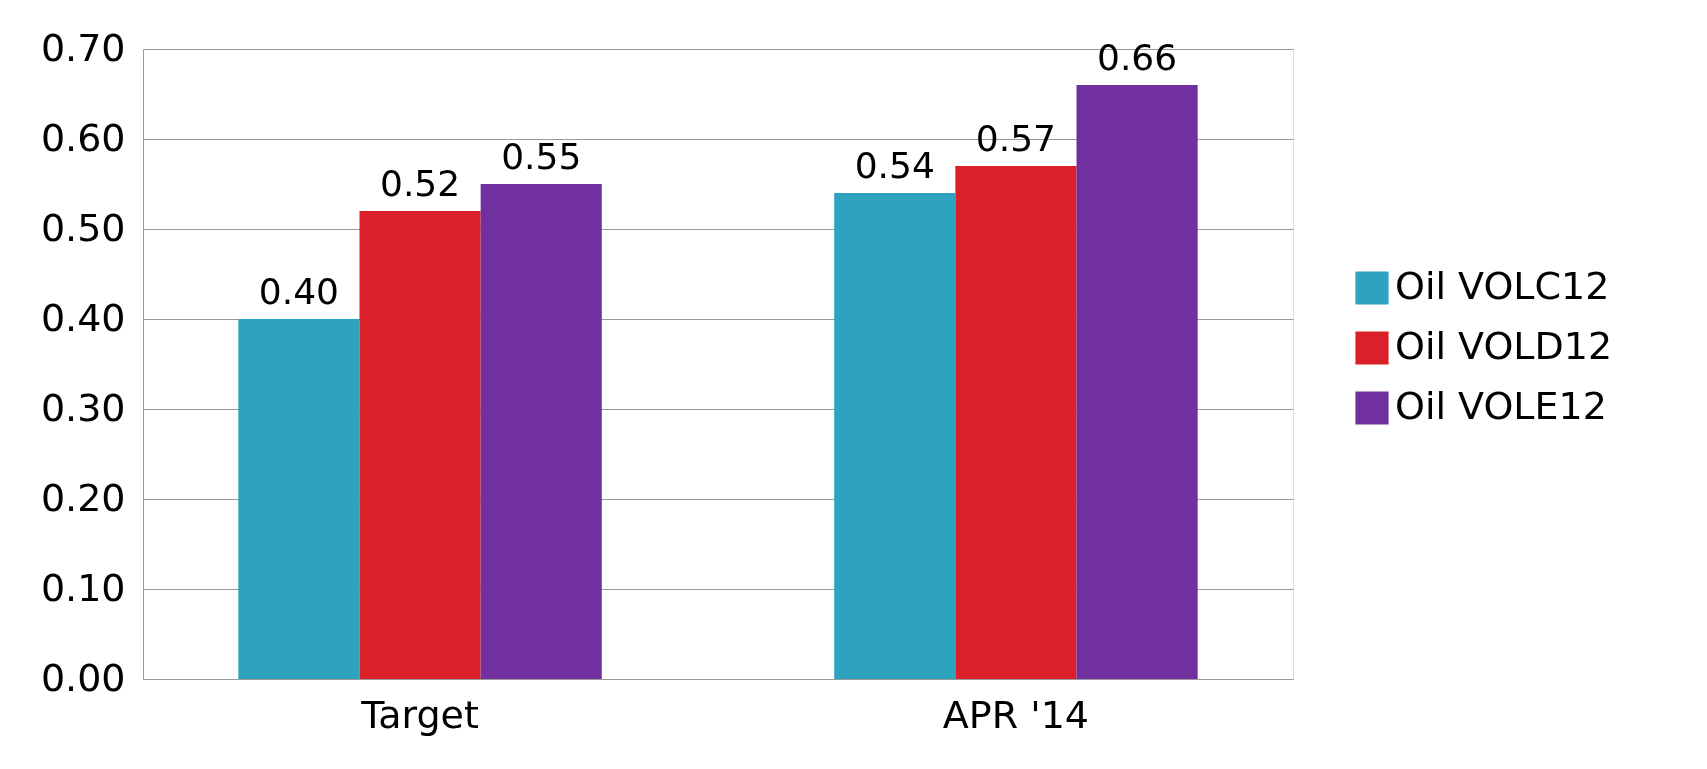 The image size is (1707, 769). Describe the element at coordinates (83, 407) in the screenshot. I see `y-tick-label: 0.30` at that location.